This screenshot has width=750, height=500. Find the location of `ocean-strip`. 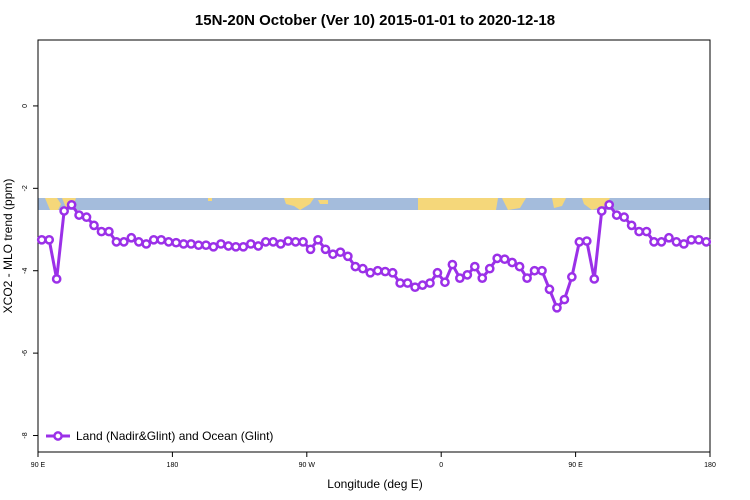

ocean-strip is located at coordinates (374, 204).